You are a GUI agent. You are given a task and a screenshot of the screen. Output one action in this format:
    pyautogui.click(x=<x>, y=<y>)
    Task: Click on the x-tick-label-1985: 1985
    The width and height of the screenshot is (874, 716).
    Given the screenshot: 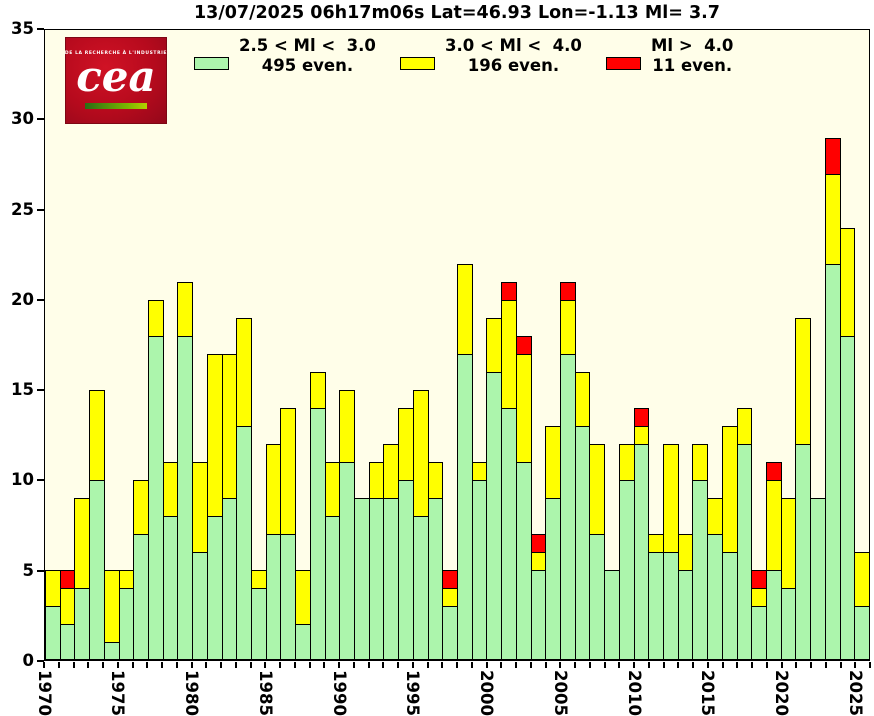 What is the action you would take?
    pyautogui.click(x=265, y=693)
    